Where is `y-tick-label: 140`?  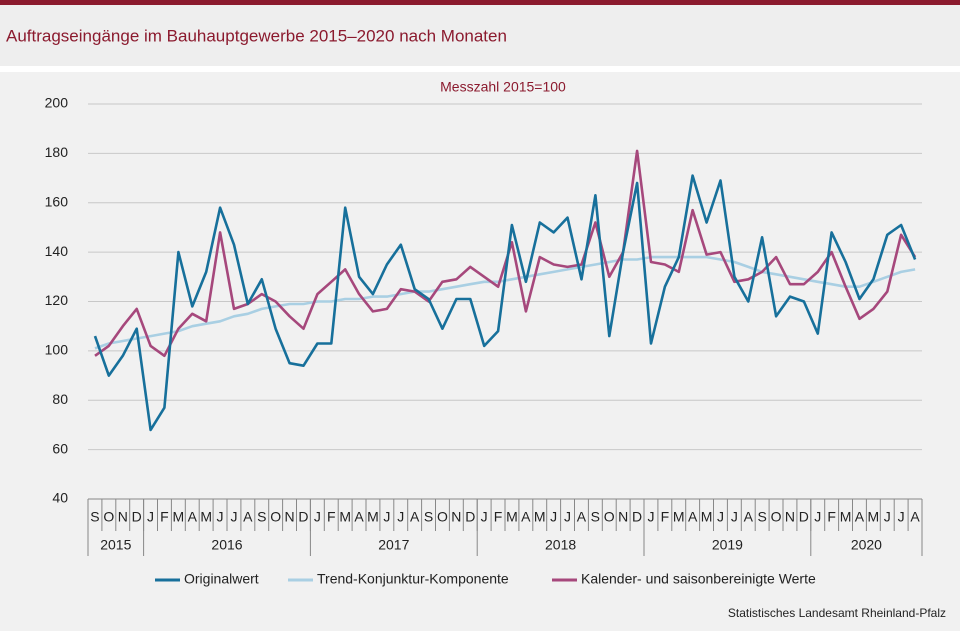 y-tick-label: 140 is located at coordinates (57, 251).